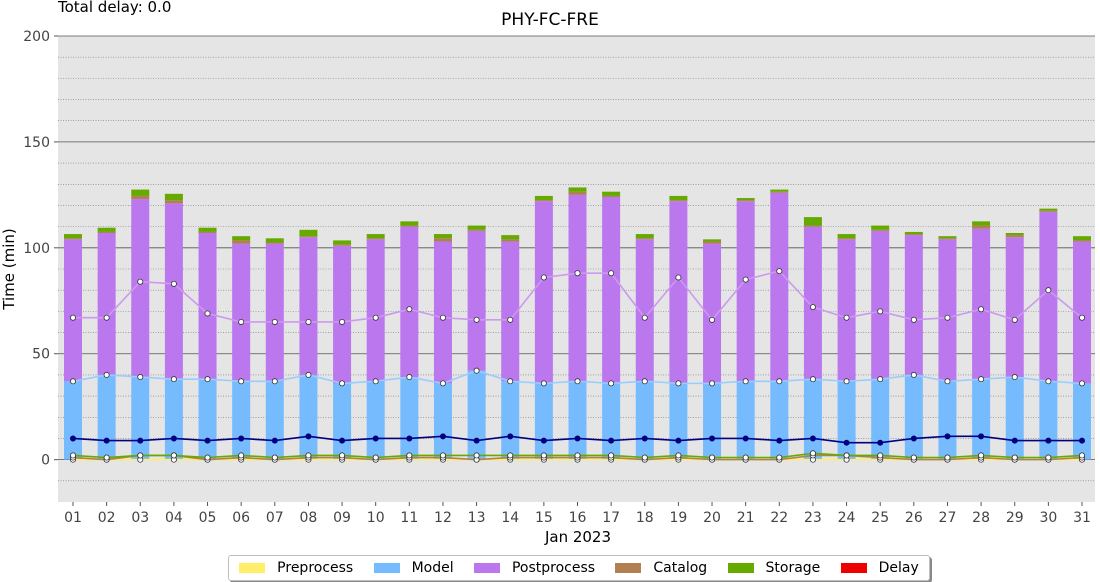  Describe the element at coordinates (1048, 518) in the screenshot. I see `x-tick-label: 30` at that location.